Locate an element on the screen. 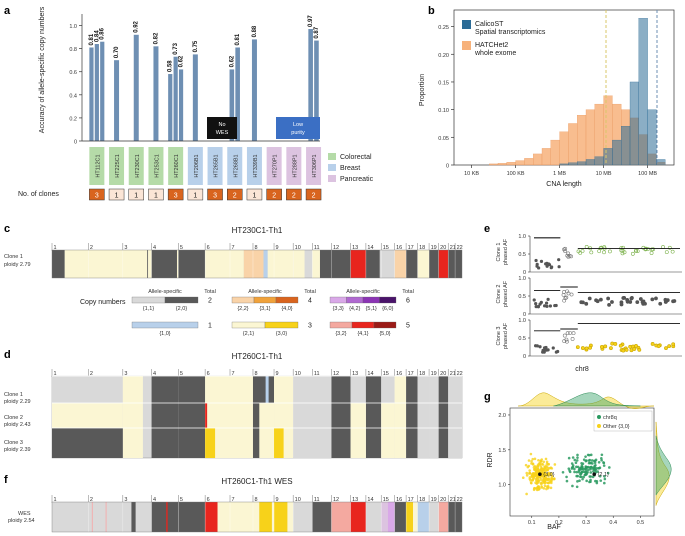  e-ytick-label: 1.0 is located at coordinates (522, 279).